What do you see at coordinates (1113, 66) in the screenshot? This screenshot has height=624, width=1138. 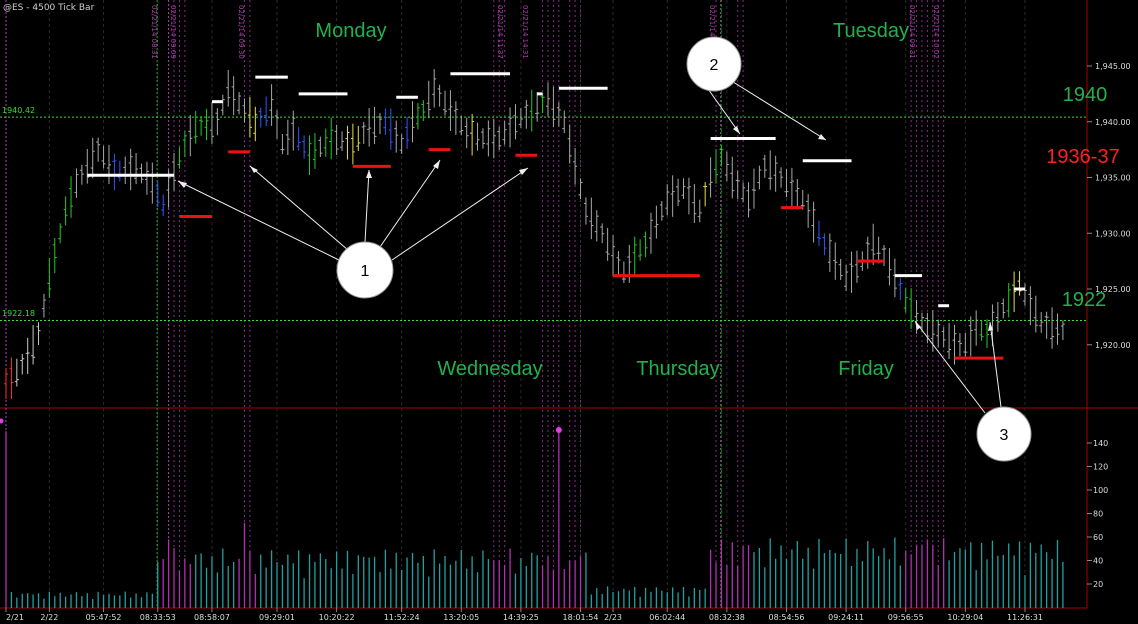 I see `price-tick-label: 1,945.00` at bounding box center [1113, 66].